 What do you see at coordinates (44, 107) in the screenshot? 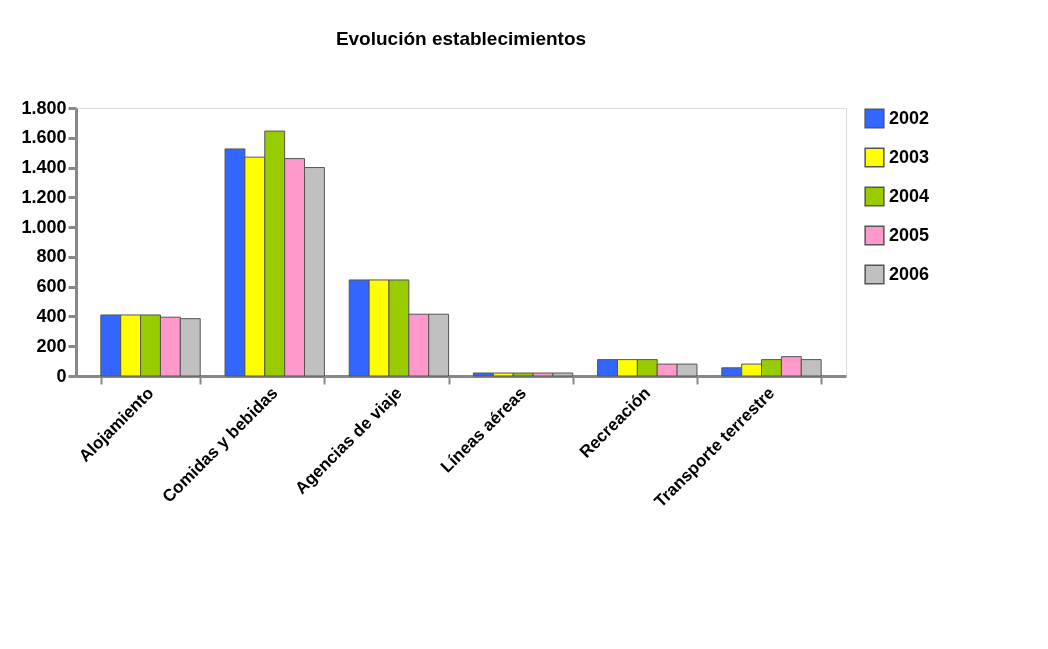
I see `y-tick-label: 1.800` at bounding box center [44, 107].